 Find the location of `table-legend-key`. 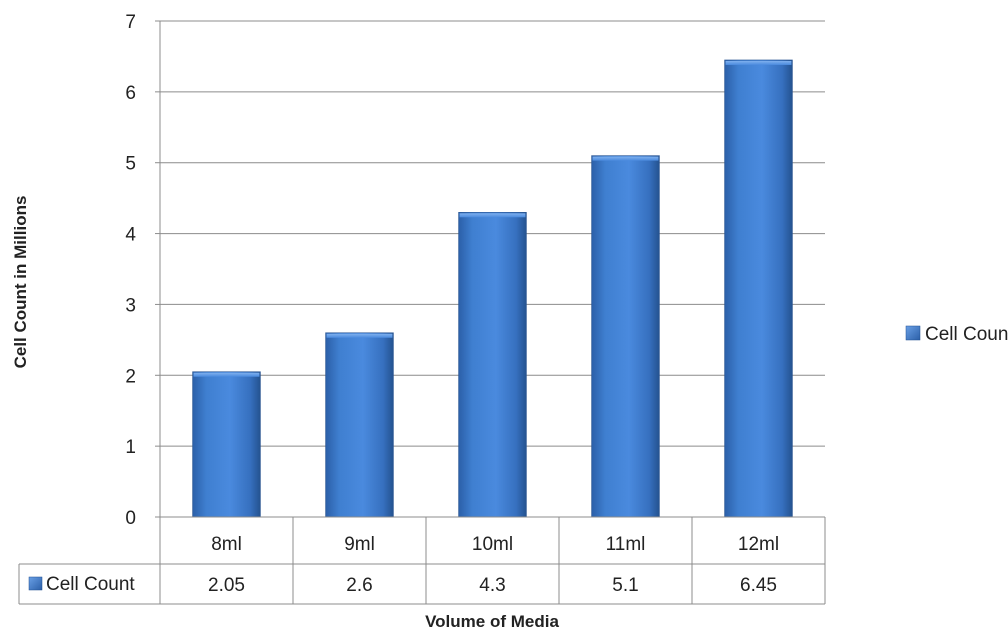

table-legend-key is located at coordinates (35, 583).